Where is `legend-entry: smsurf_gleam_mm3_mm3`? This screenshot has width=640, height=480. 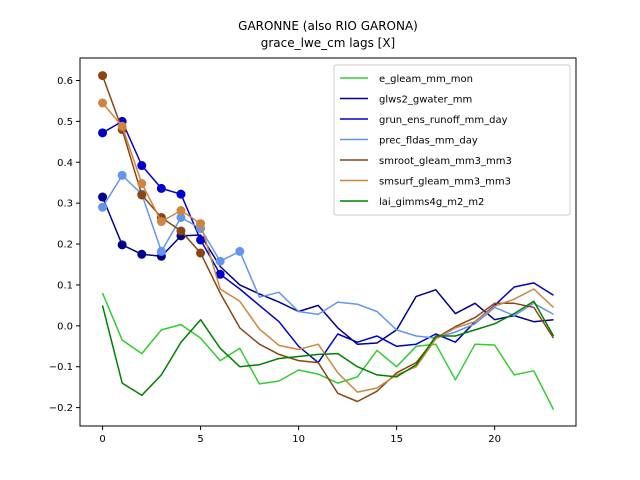 legend-entry: smsurf_gleam_mm3_mm3 is located at coordinates (425, 182).